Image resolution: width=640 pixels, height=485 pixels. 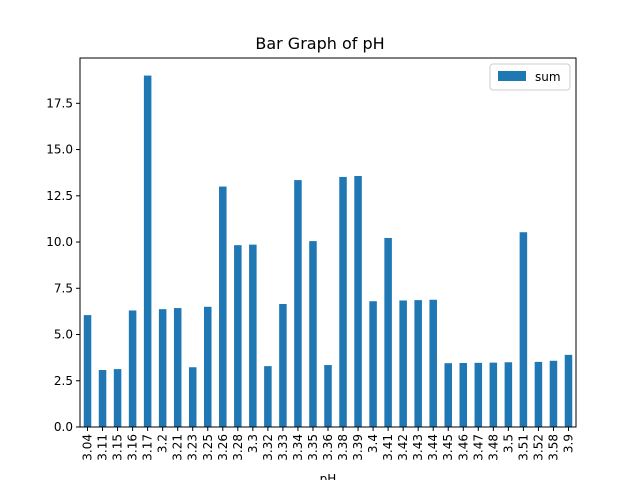 What do you see at coordinates (268, 396) in the screenshot?
I see `bar-3.32` at bounding box center [268, 396].